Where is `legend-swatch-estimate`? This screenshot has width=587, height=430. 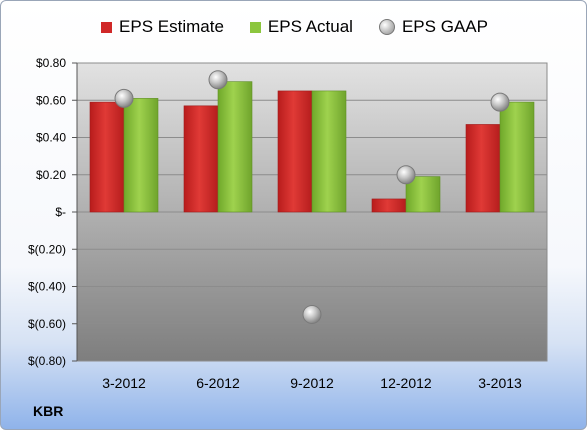 legend-swatch-estimate is located at coordinates (107, 27).